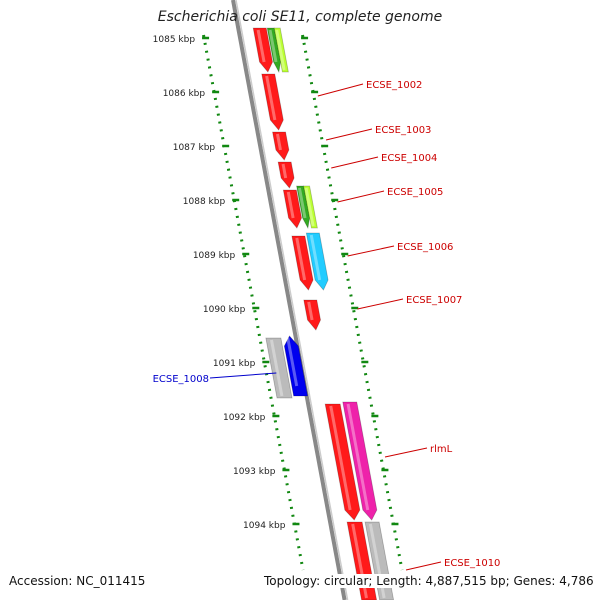 The height and width of the screenshot is (600, 600). I want to click on gene-magenta, so click(360, 461).